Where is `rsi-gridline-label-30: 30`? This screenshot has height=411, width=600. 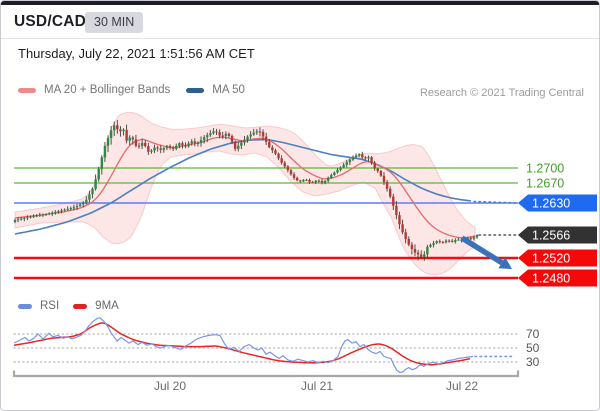
rsi-gridline-label-30: 30 is located at coordinates (533, 362).